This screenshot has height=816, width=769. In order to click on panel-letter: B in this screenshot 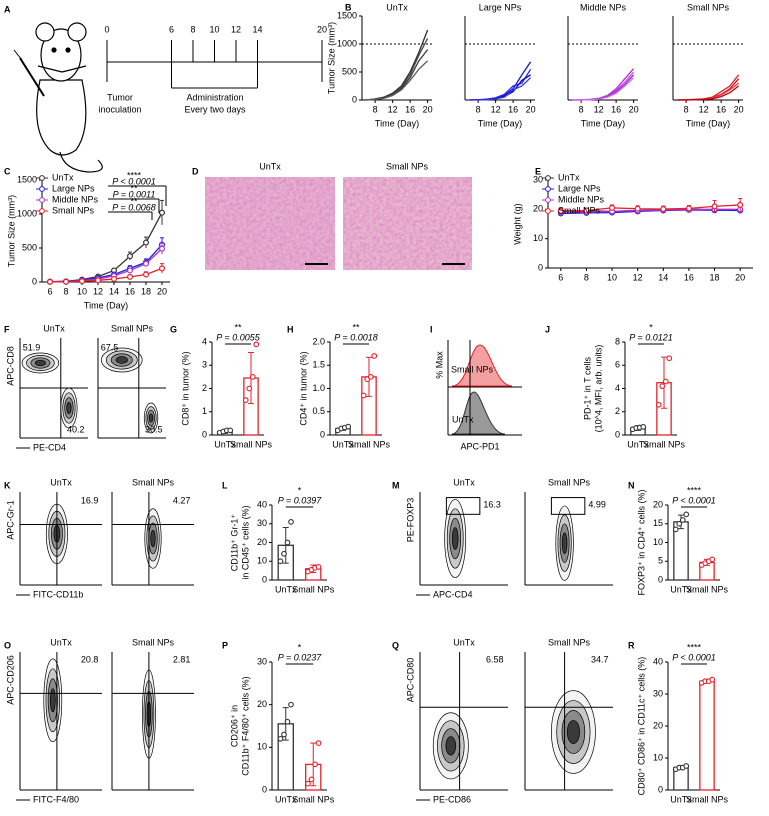, I will do `click(348, 7)`.